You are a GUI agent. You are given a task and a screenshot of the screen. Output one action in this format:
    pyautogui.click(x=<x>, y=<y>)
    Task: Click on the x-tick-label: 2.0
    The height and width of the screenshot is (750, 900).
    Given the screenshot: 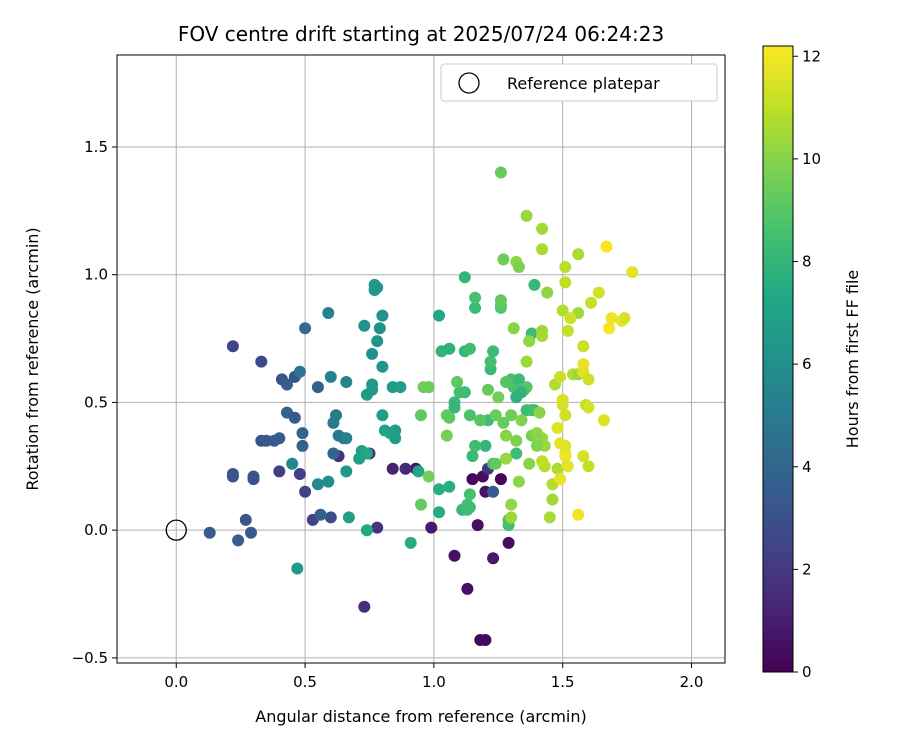 What is the action you would take?
    pyautogui.click(x=692, y=682)
    